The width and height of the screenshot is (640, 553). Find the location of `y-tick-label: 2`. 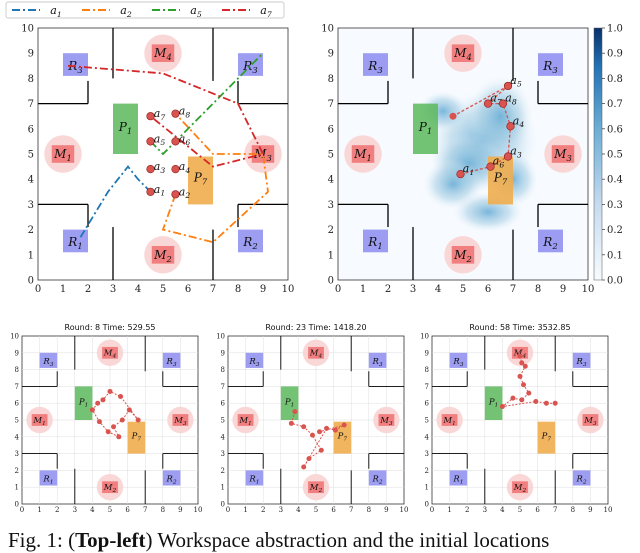

y-tick-label: 2 is located at coordinates (31, 230).